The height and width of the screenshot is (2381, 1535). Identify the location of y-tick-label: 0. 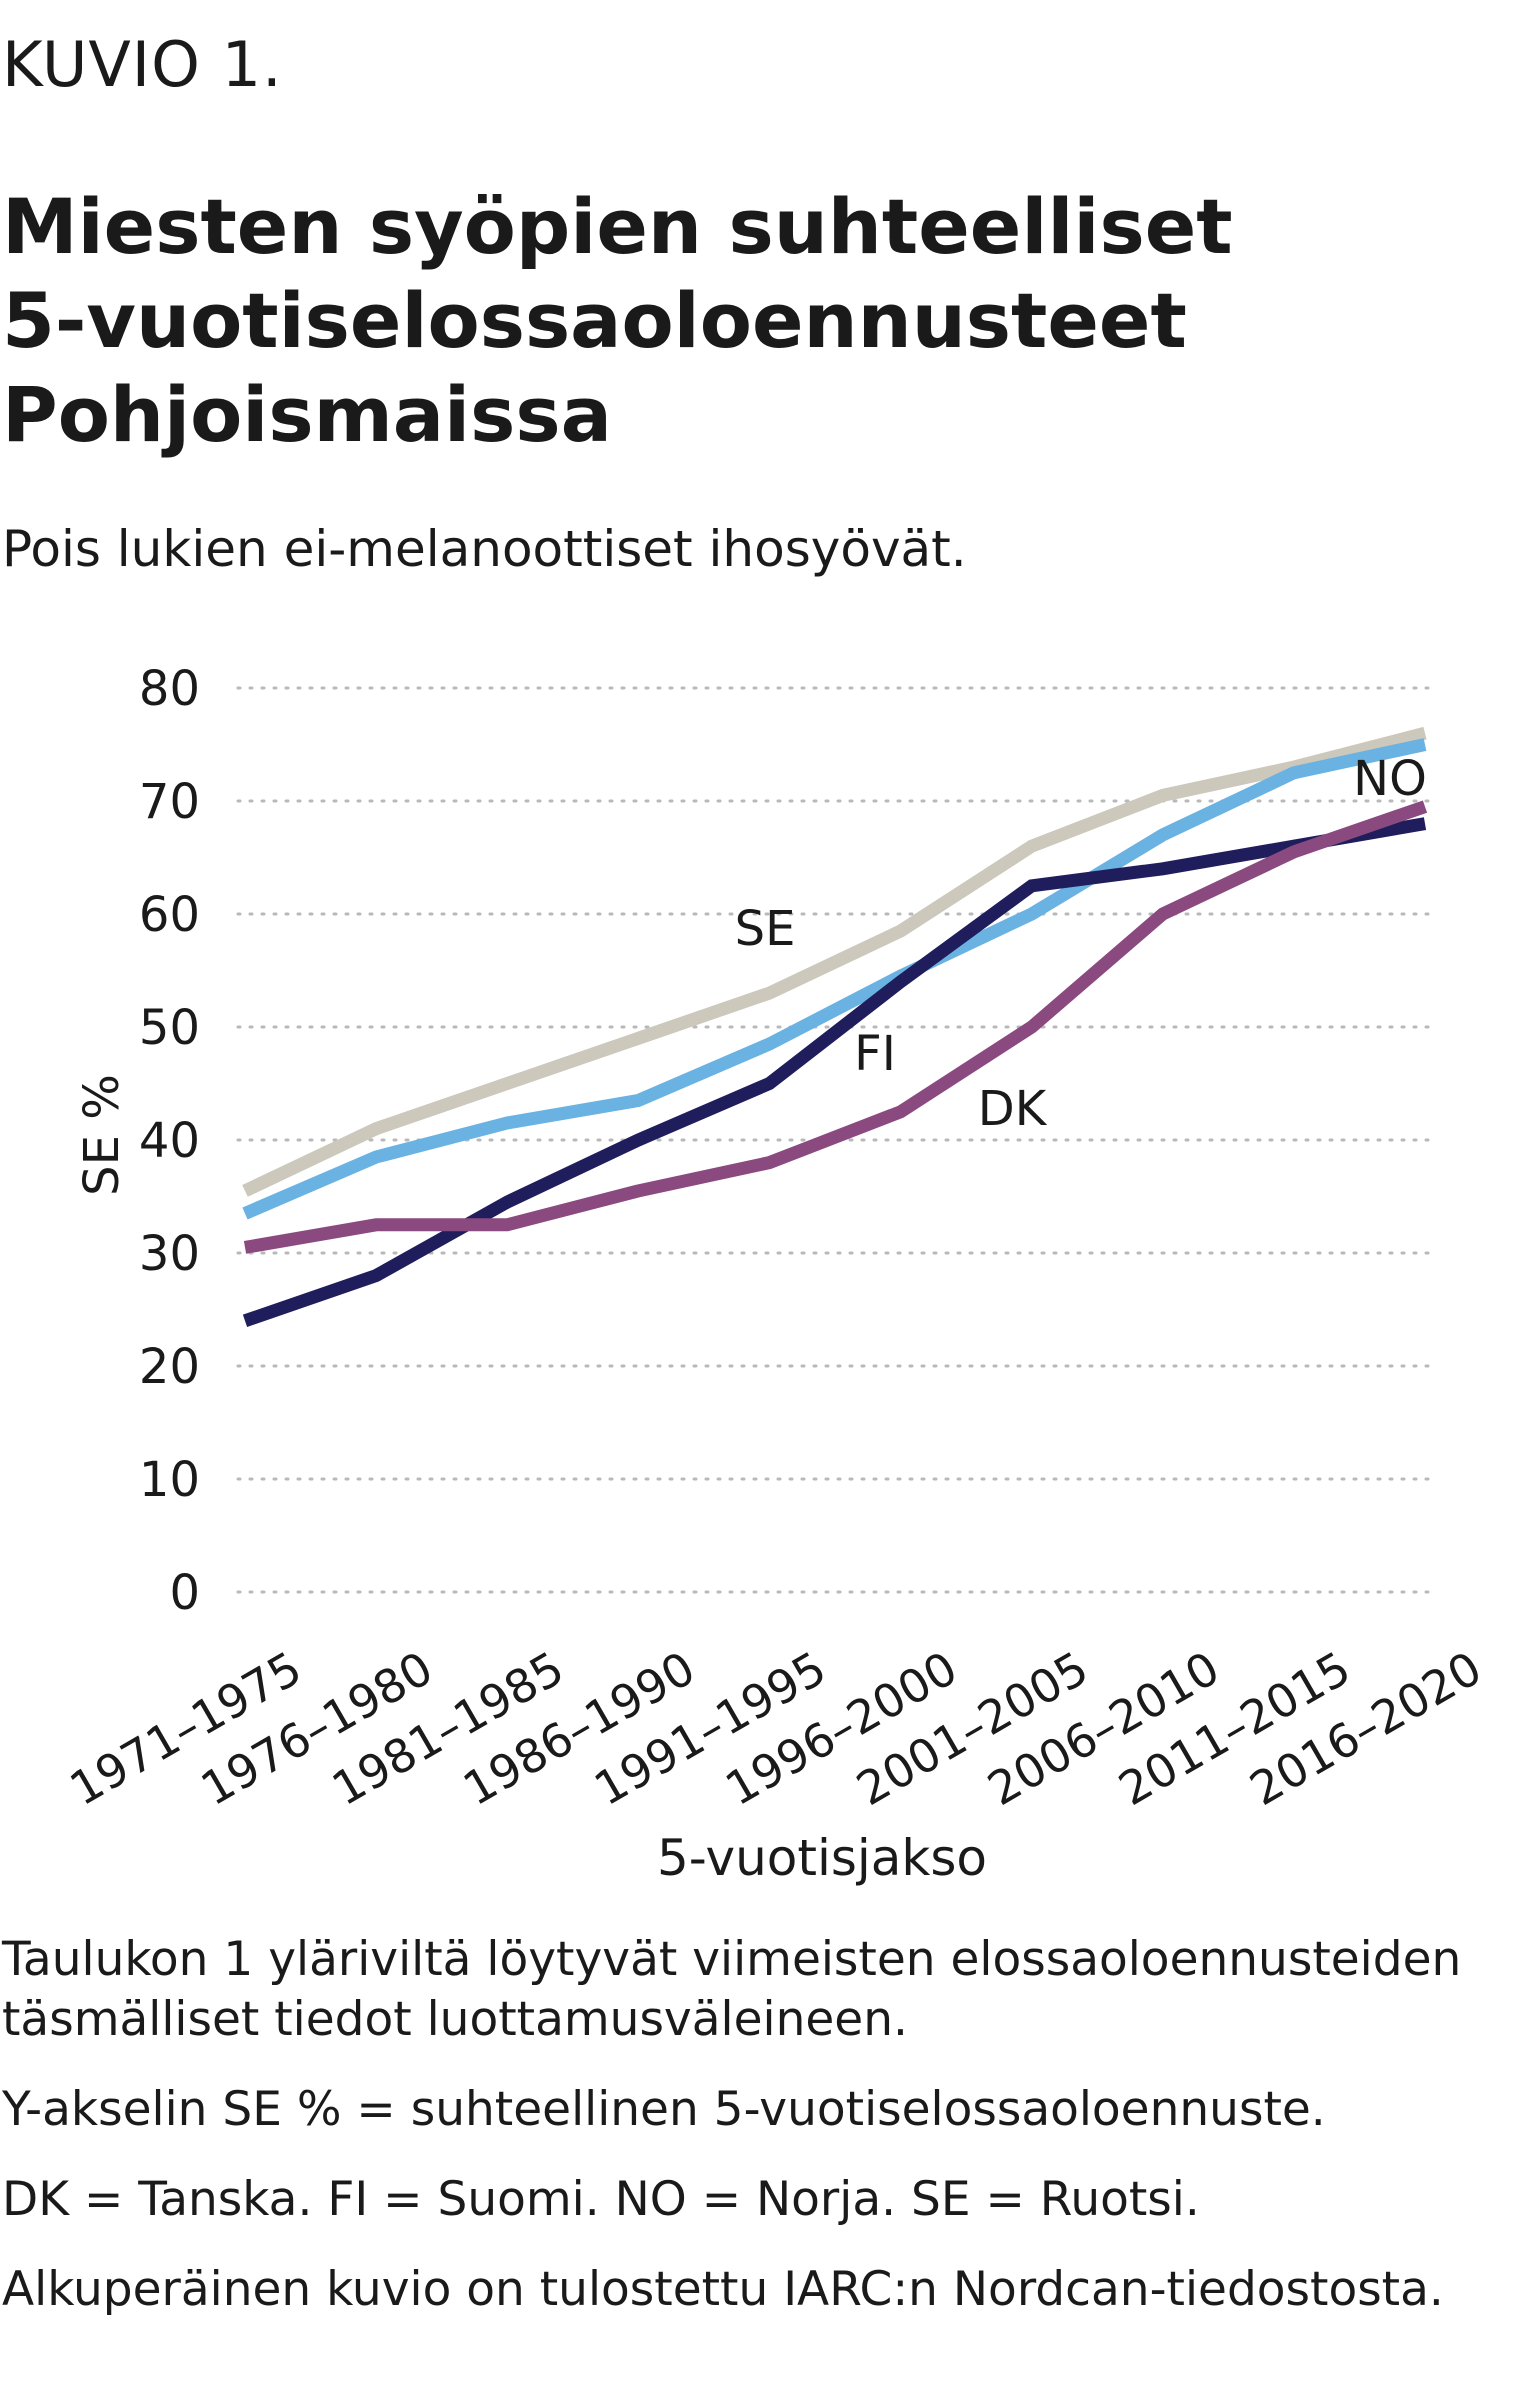
(184, 1593).